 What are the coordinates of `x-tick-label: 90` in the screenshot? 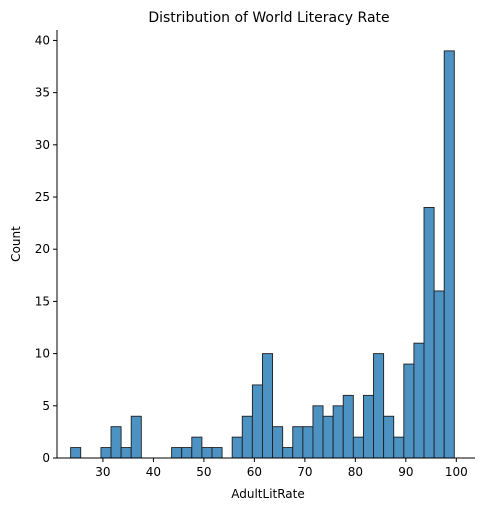 It's located at (405, 472).